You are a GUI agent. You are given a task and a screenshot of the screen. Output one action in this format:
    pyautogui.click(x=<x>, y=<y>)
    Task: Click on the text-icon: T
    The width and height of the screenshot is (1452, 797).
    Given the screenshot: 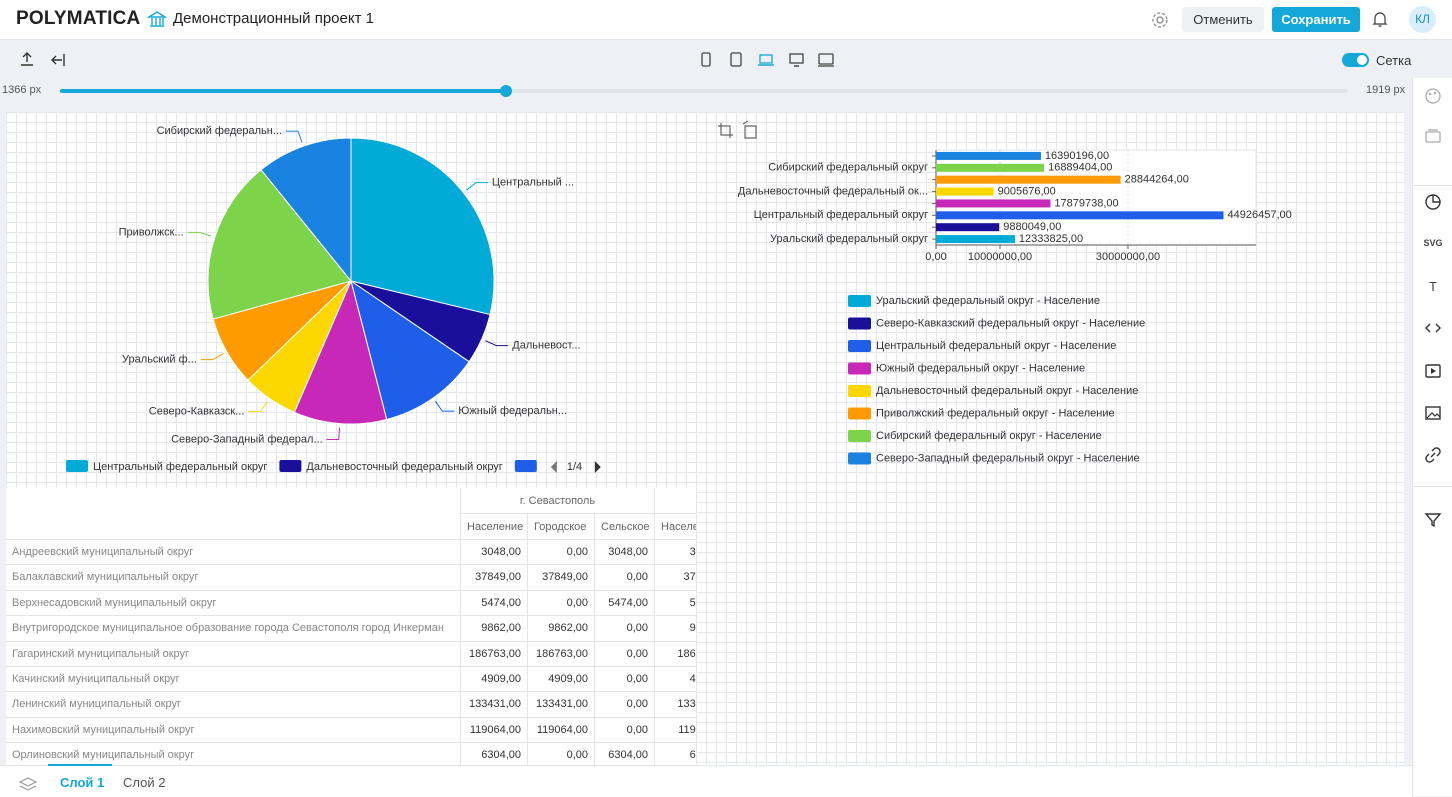 What is the action you would take?
    pyautogui.click(x=1432, y=286)
    